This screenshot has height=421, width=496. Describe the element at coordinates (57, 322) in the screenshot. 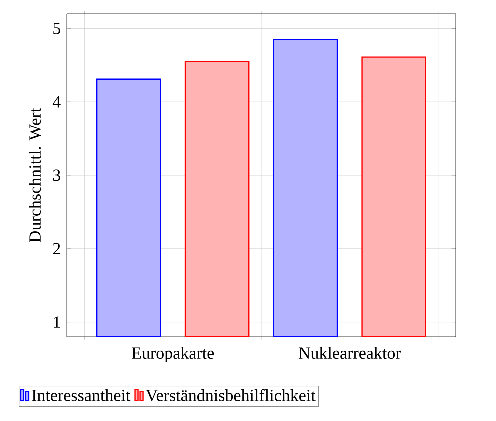

I see `y-tick-label: 1` at that location.